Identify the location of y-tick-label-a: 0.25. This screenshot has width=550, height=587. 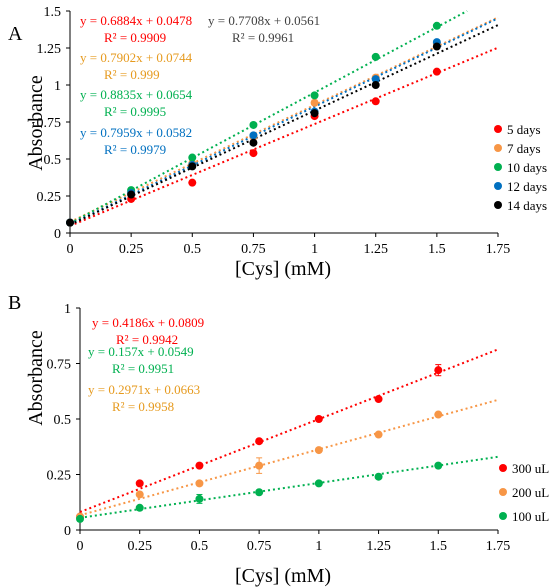
(49, 197).